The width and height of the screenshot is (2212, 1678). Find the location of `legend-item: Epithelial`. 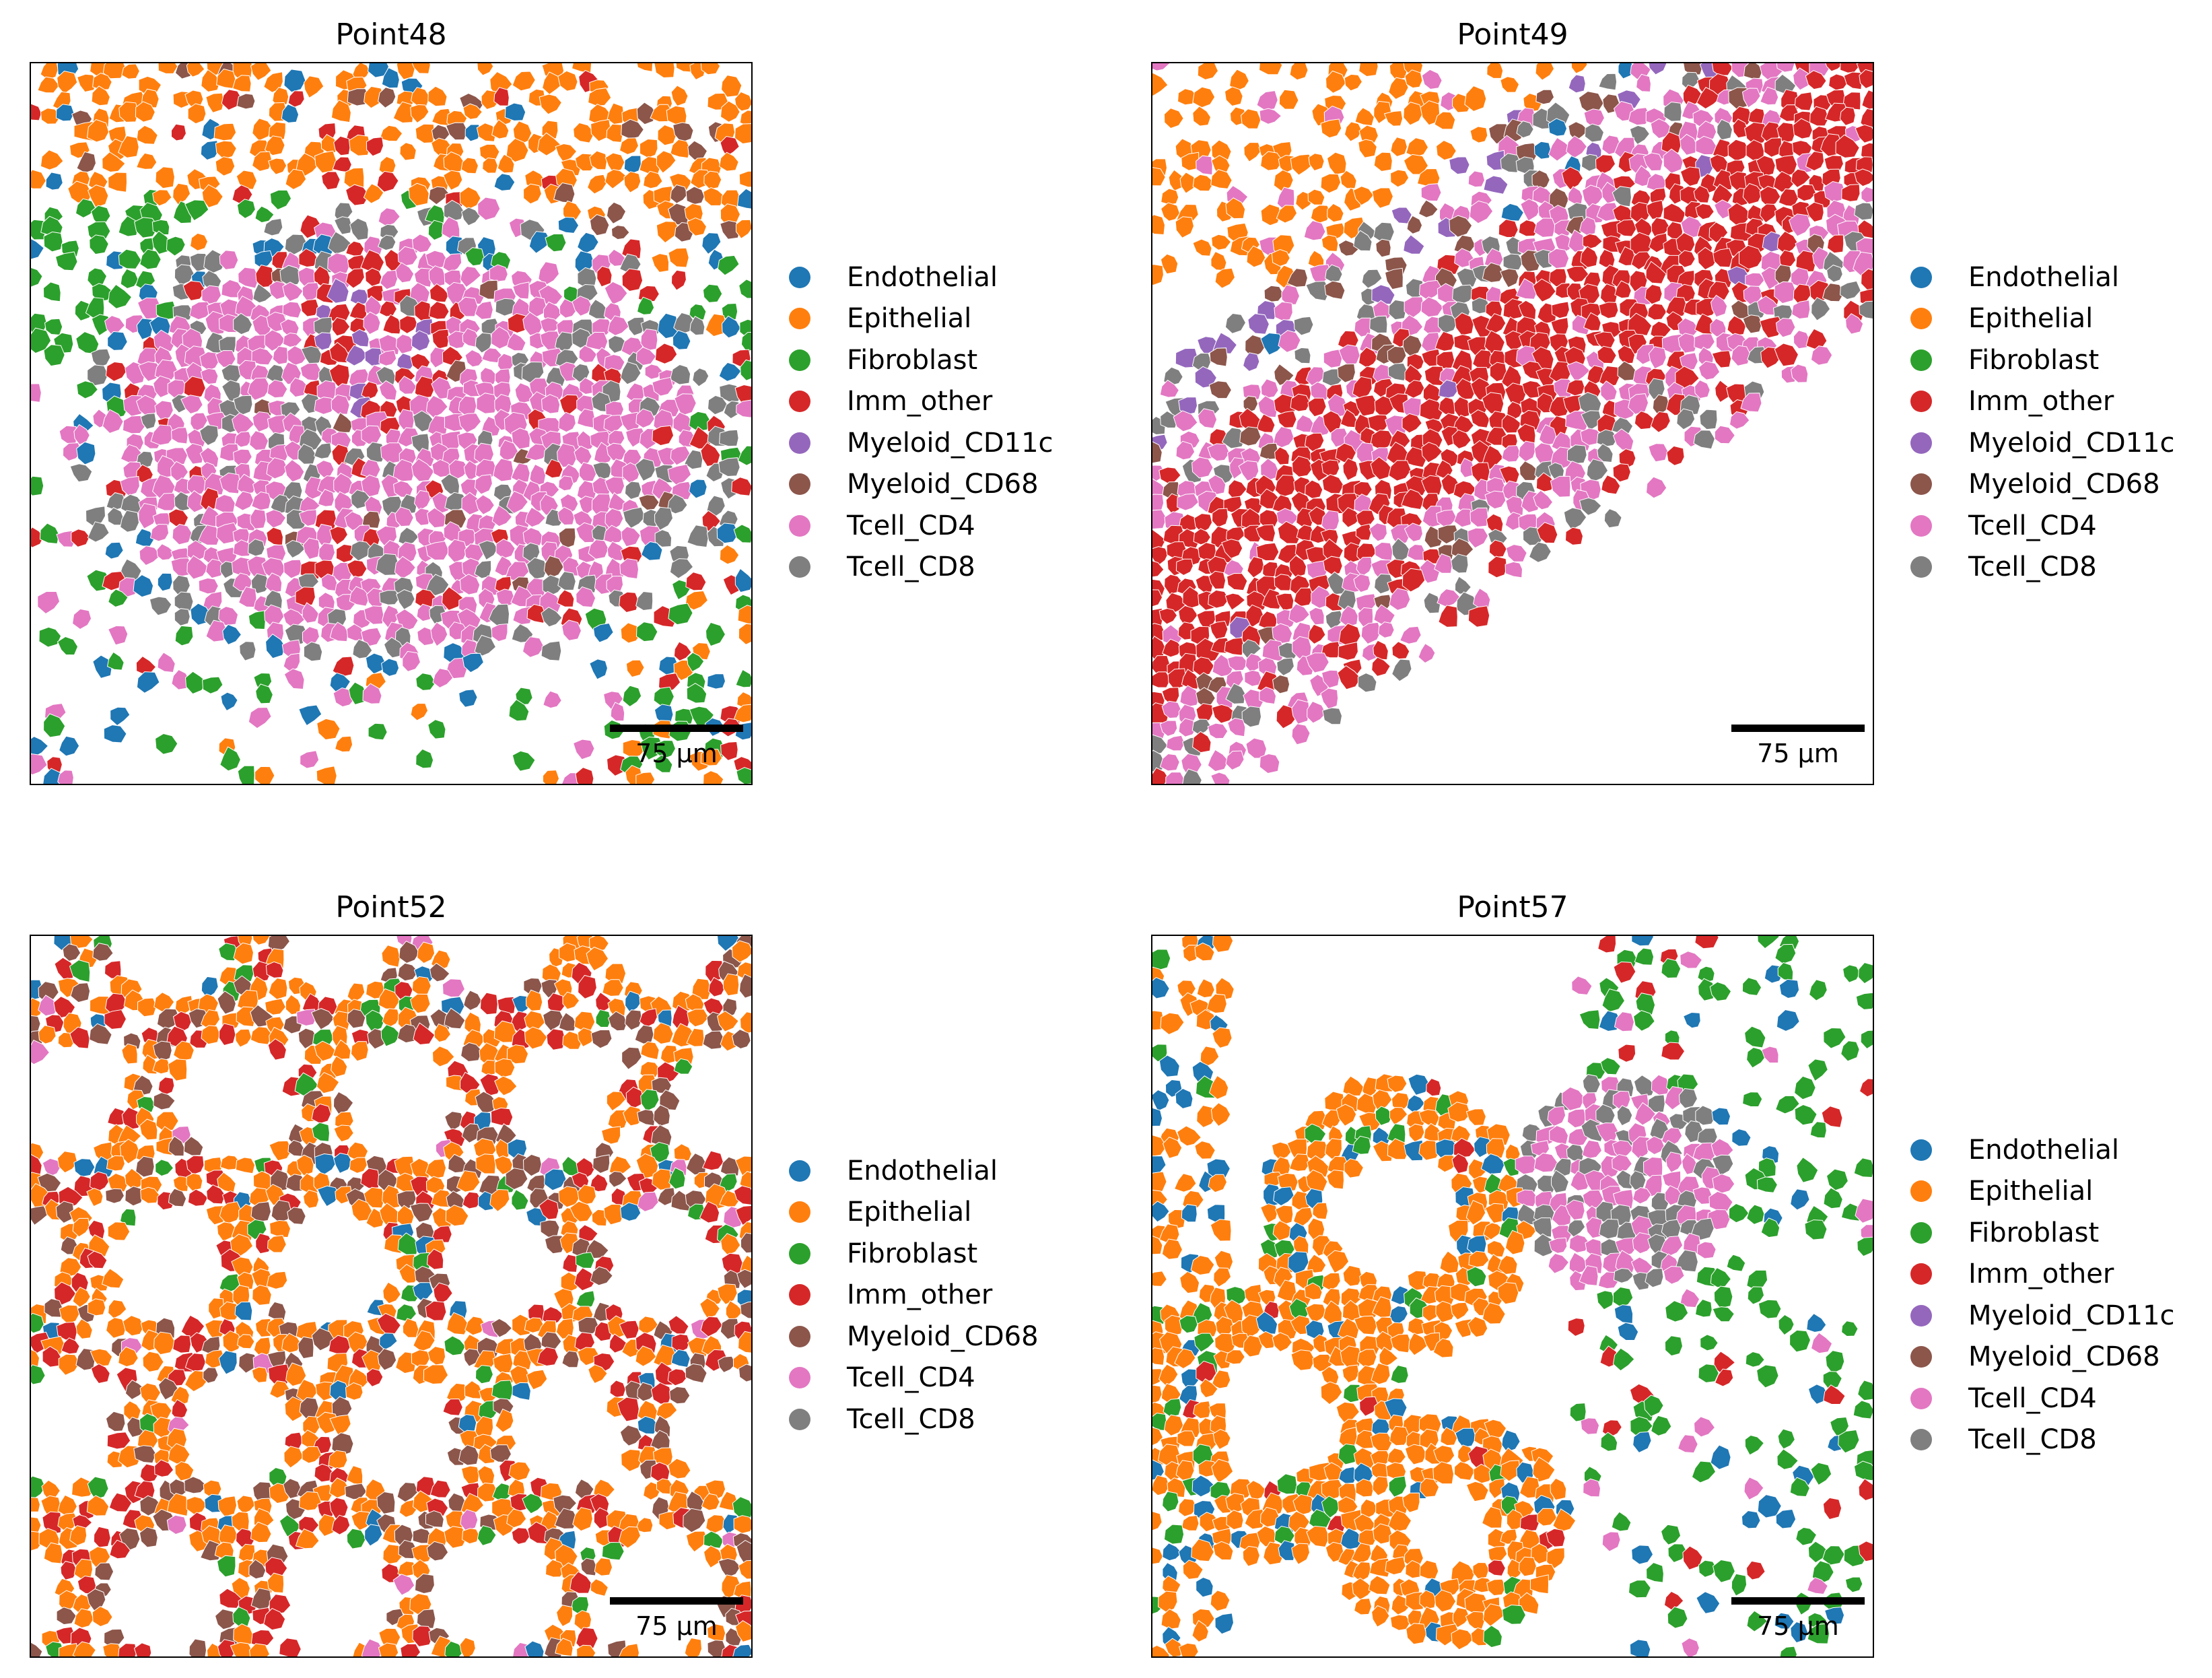

legend-item: Epithelial is located at coordinates (921, 319).